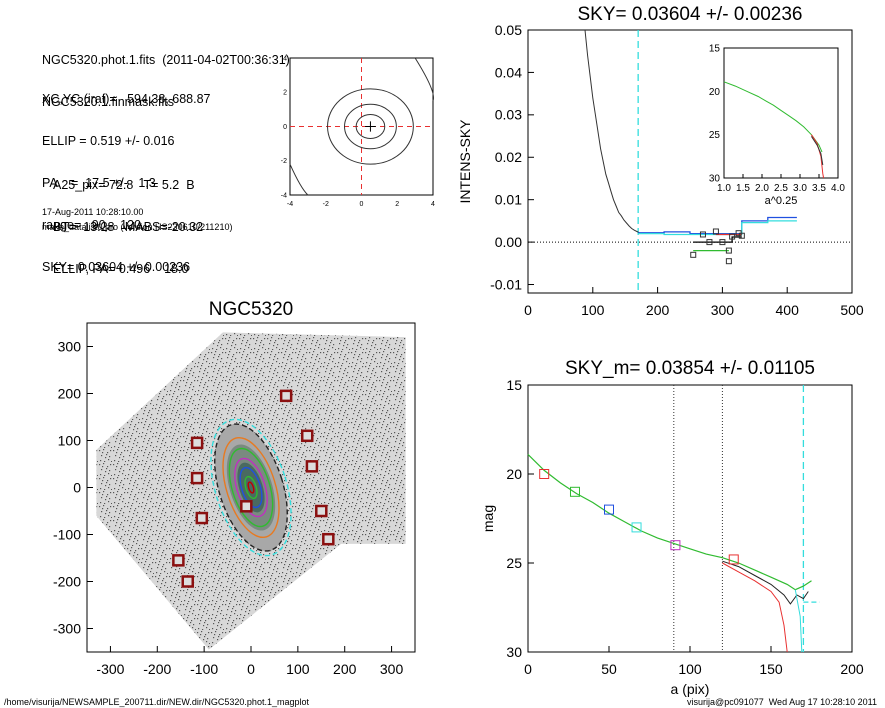 This screenshot has width=885, height=708. What do you see at coordinates (508, 72) in the screenshot?
I see `sky-ytick-label: 0.04` at bounding box center [508, 72].